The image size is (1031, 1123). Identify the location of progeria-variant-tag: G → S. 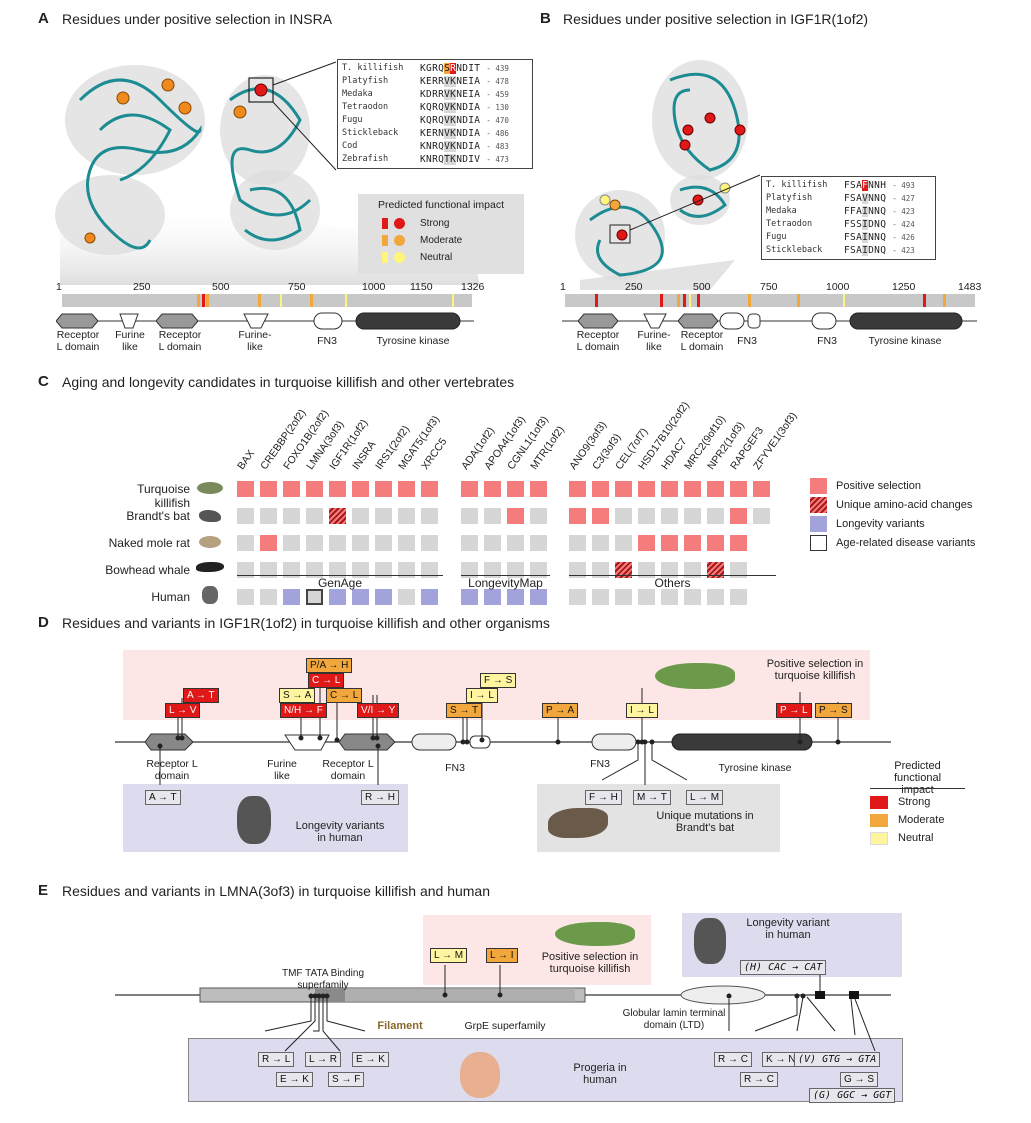
(859, 1079).